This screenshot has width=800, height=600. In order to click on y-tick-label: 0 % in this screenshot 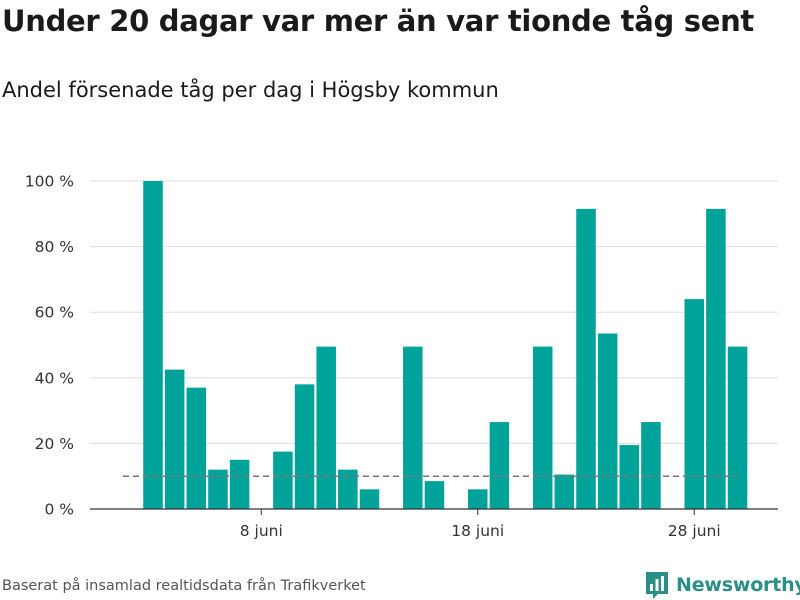, I will do `click(59, 510)`.